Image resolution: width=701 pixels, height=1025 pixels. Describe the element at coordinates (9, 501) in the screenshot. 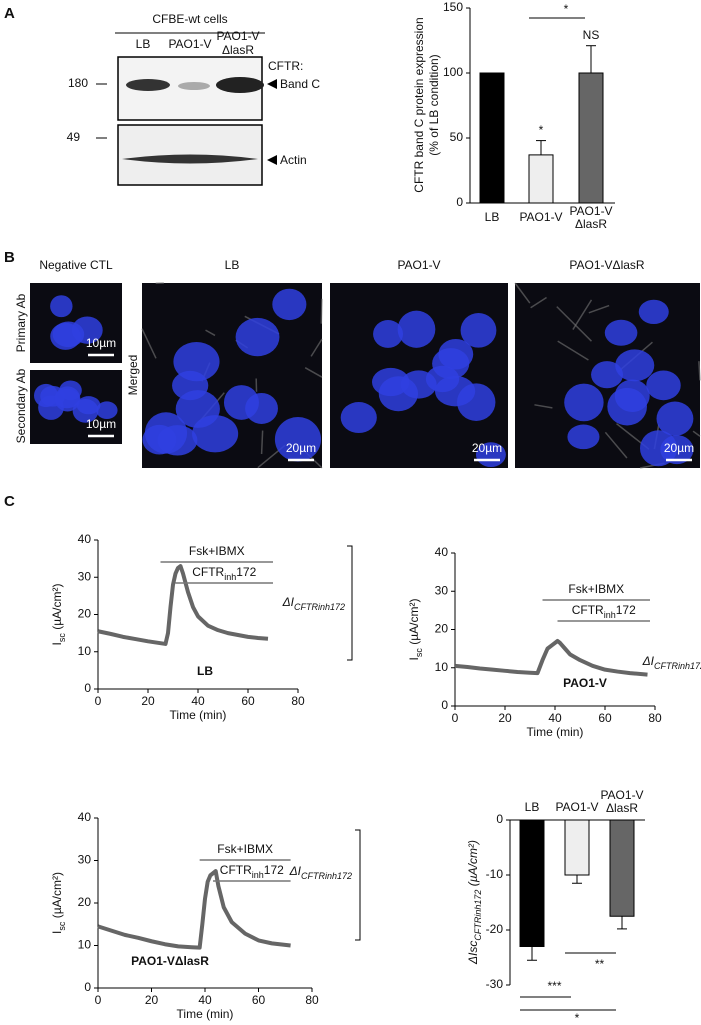

I see `panel-label: C` at that location.